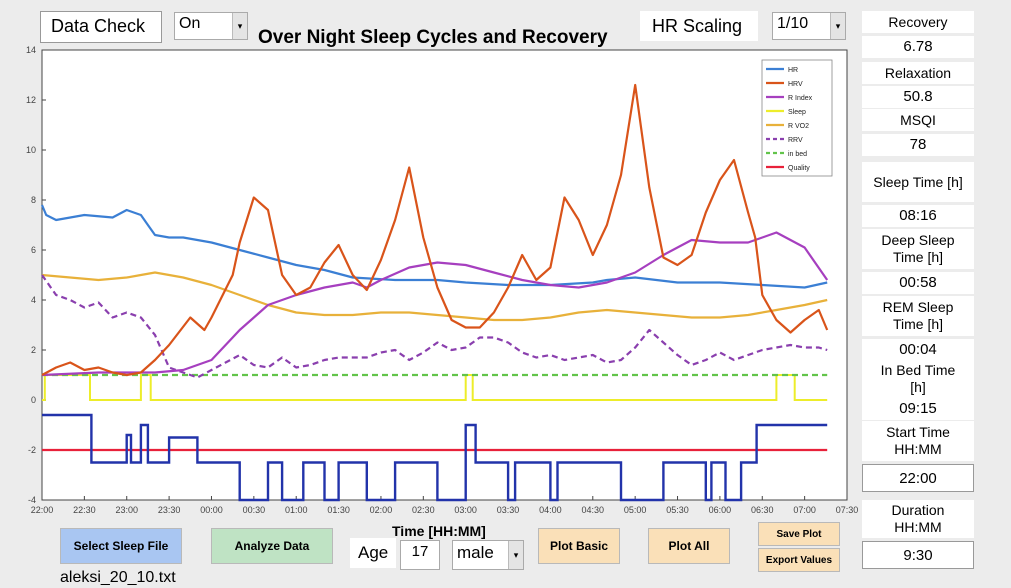 The height and width of the screenshot is (588, 1011). I want to click on legend-entry: in bed, so click(797, 154).